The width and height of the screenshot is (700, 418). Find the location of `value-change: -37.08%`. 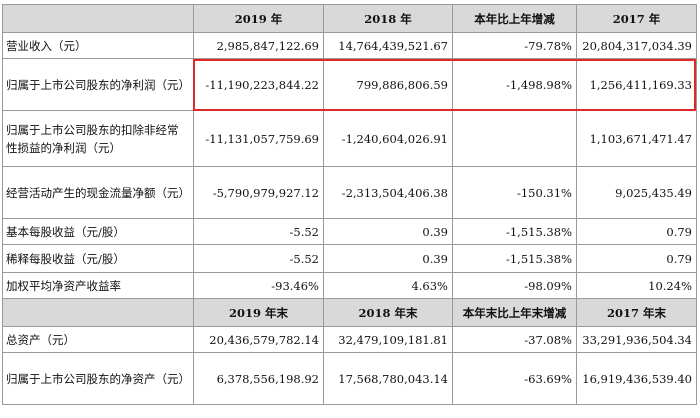

value-change: -37.08% is located at coordinates (514, 339).